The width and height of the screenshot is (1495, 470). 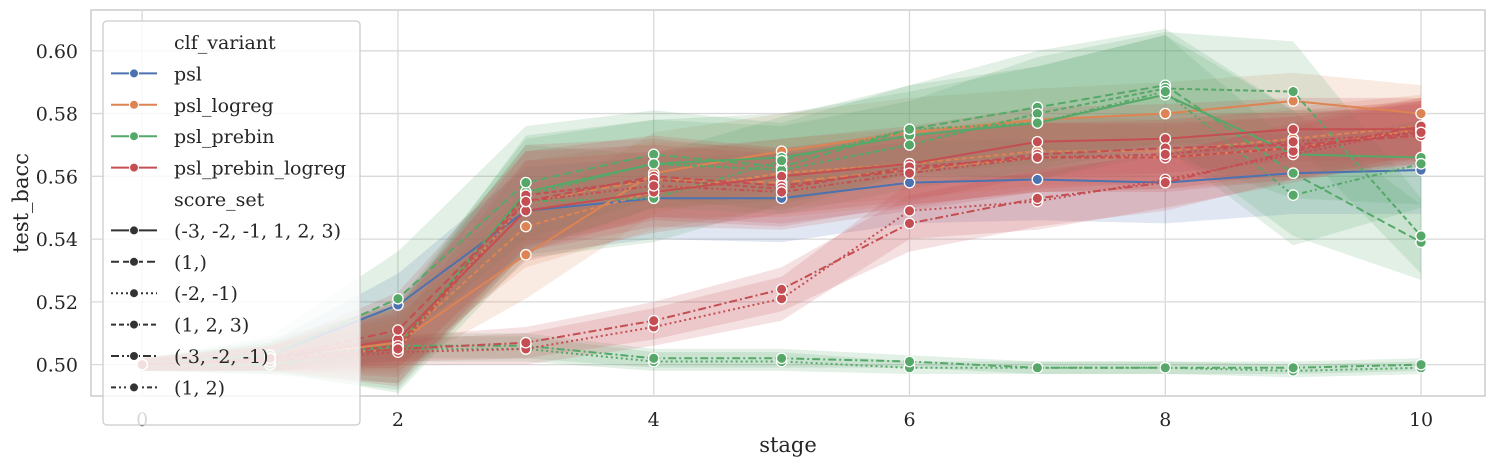 What do you see at coordinates (225, 43) in the screenshot?
I see `legend-title: clf_variant` at bounding box center [225, 43].